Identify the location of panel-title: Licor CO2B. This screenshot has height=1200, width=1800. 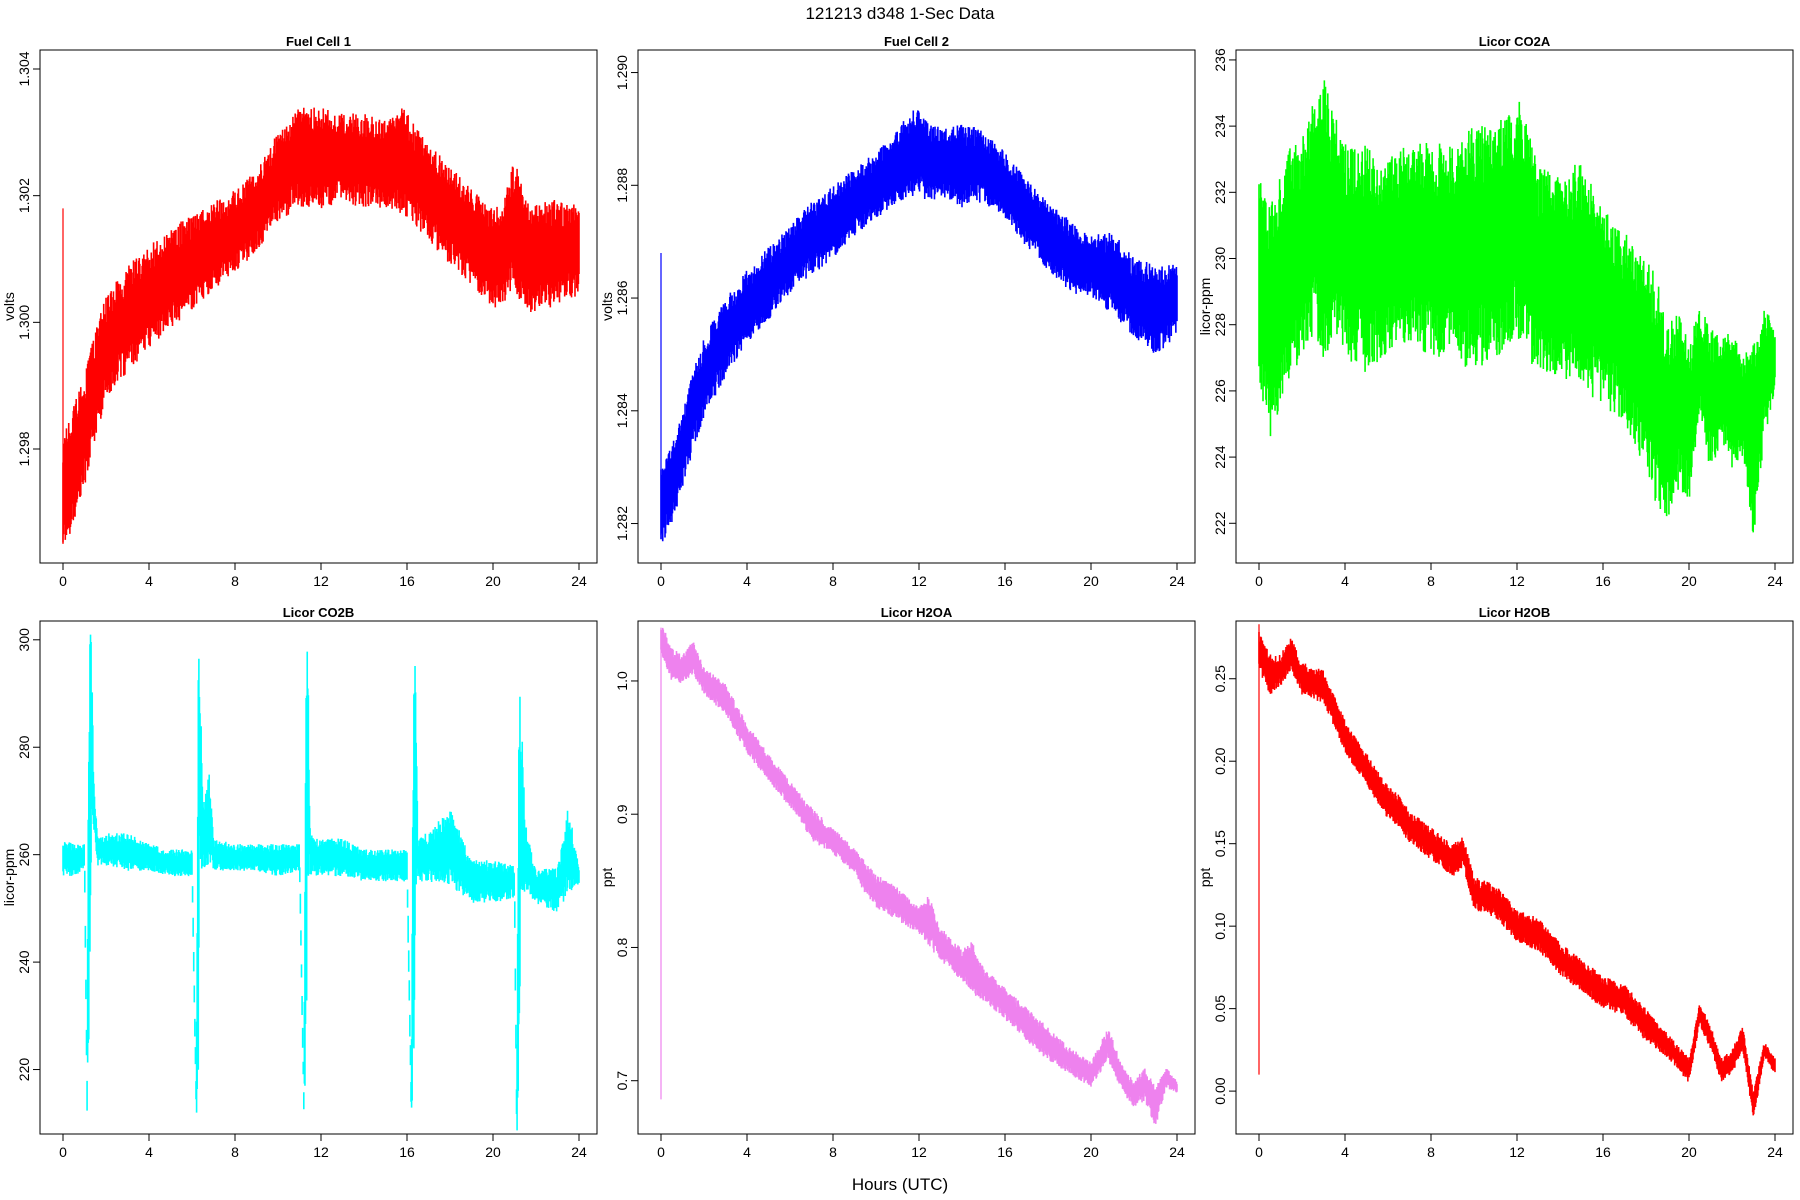
(319, 612).